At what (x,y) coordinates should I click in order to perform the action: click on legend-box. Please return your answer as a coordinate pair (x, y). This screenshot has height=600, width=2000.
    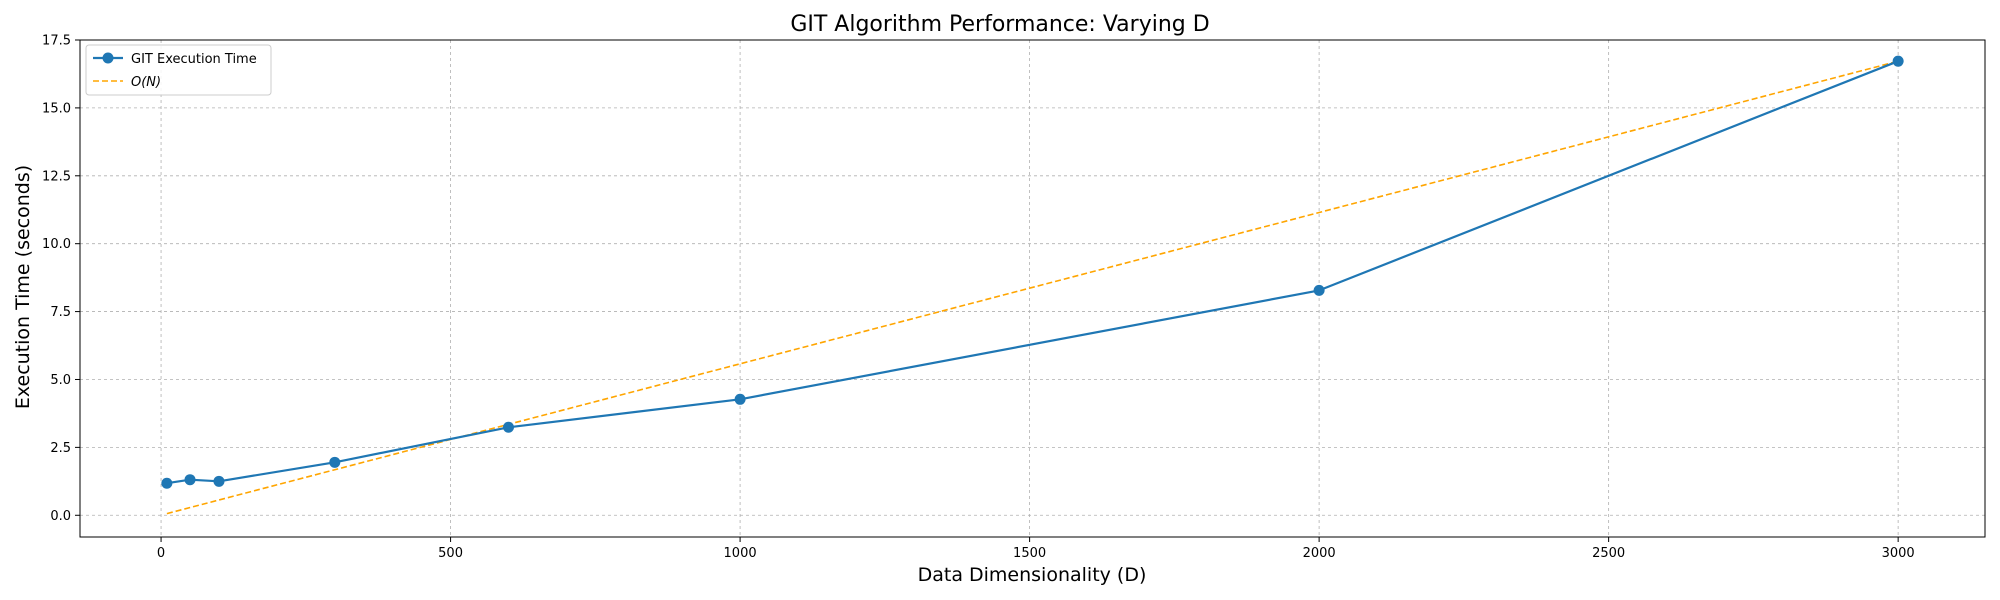
    Looking at the image, I should click on (178, 70).